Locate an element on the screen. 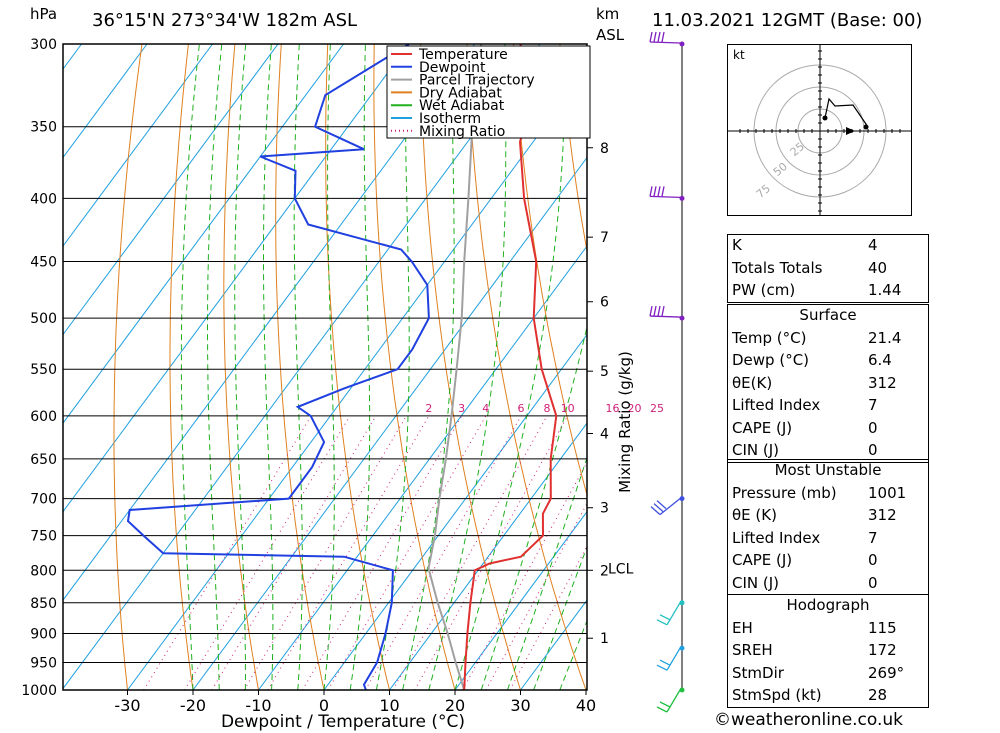 Image resolution: width=1000 pixels, height=733 pixels. mu-row: θE (K) 312 is located at coordinates (814, 515).